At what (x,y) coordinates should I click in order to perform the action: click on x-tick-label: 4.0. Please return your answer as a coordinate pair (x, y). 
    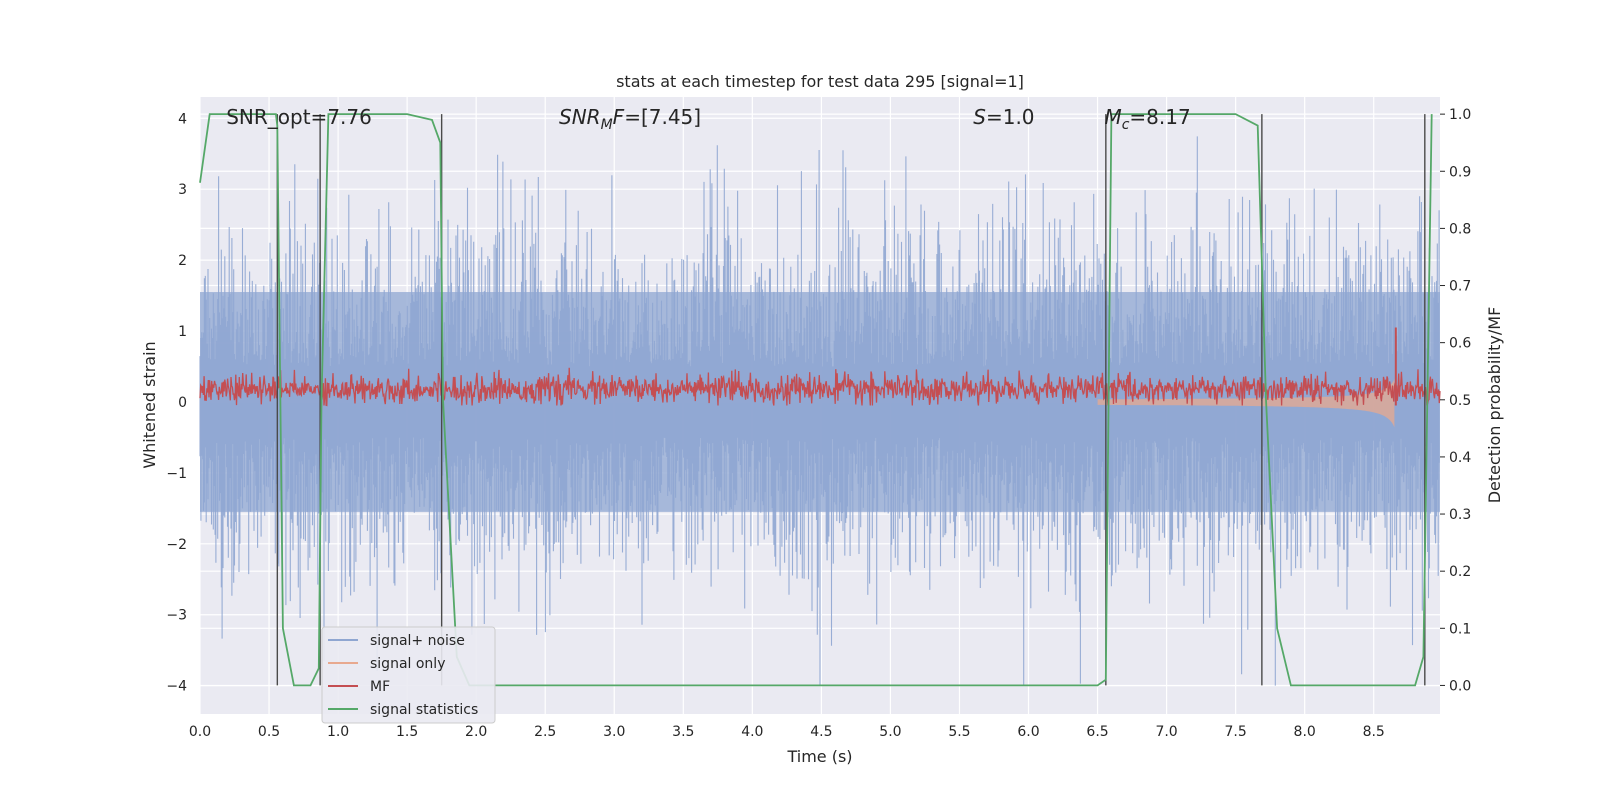
    Looking at the image, I should click on (752, 732).